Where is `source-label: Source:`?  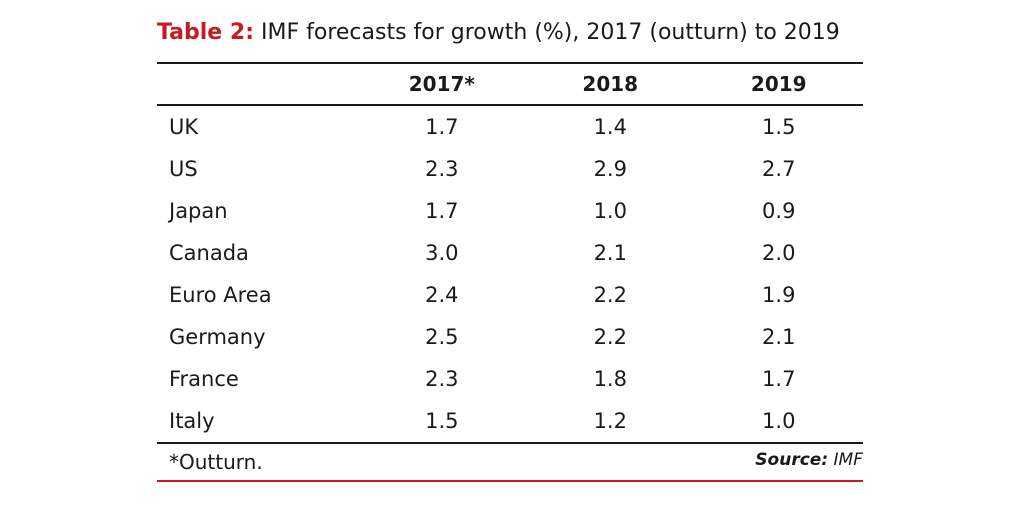 source-label: Source: is located at coordinates (792, 460).